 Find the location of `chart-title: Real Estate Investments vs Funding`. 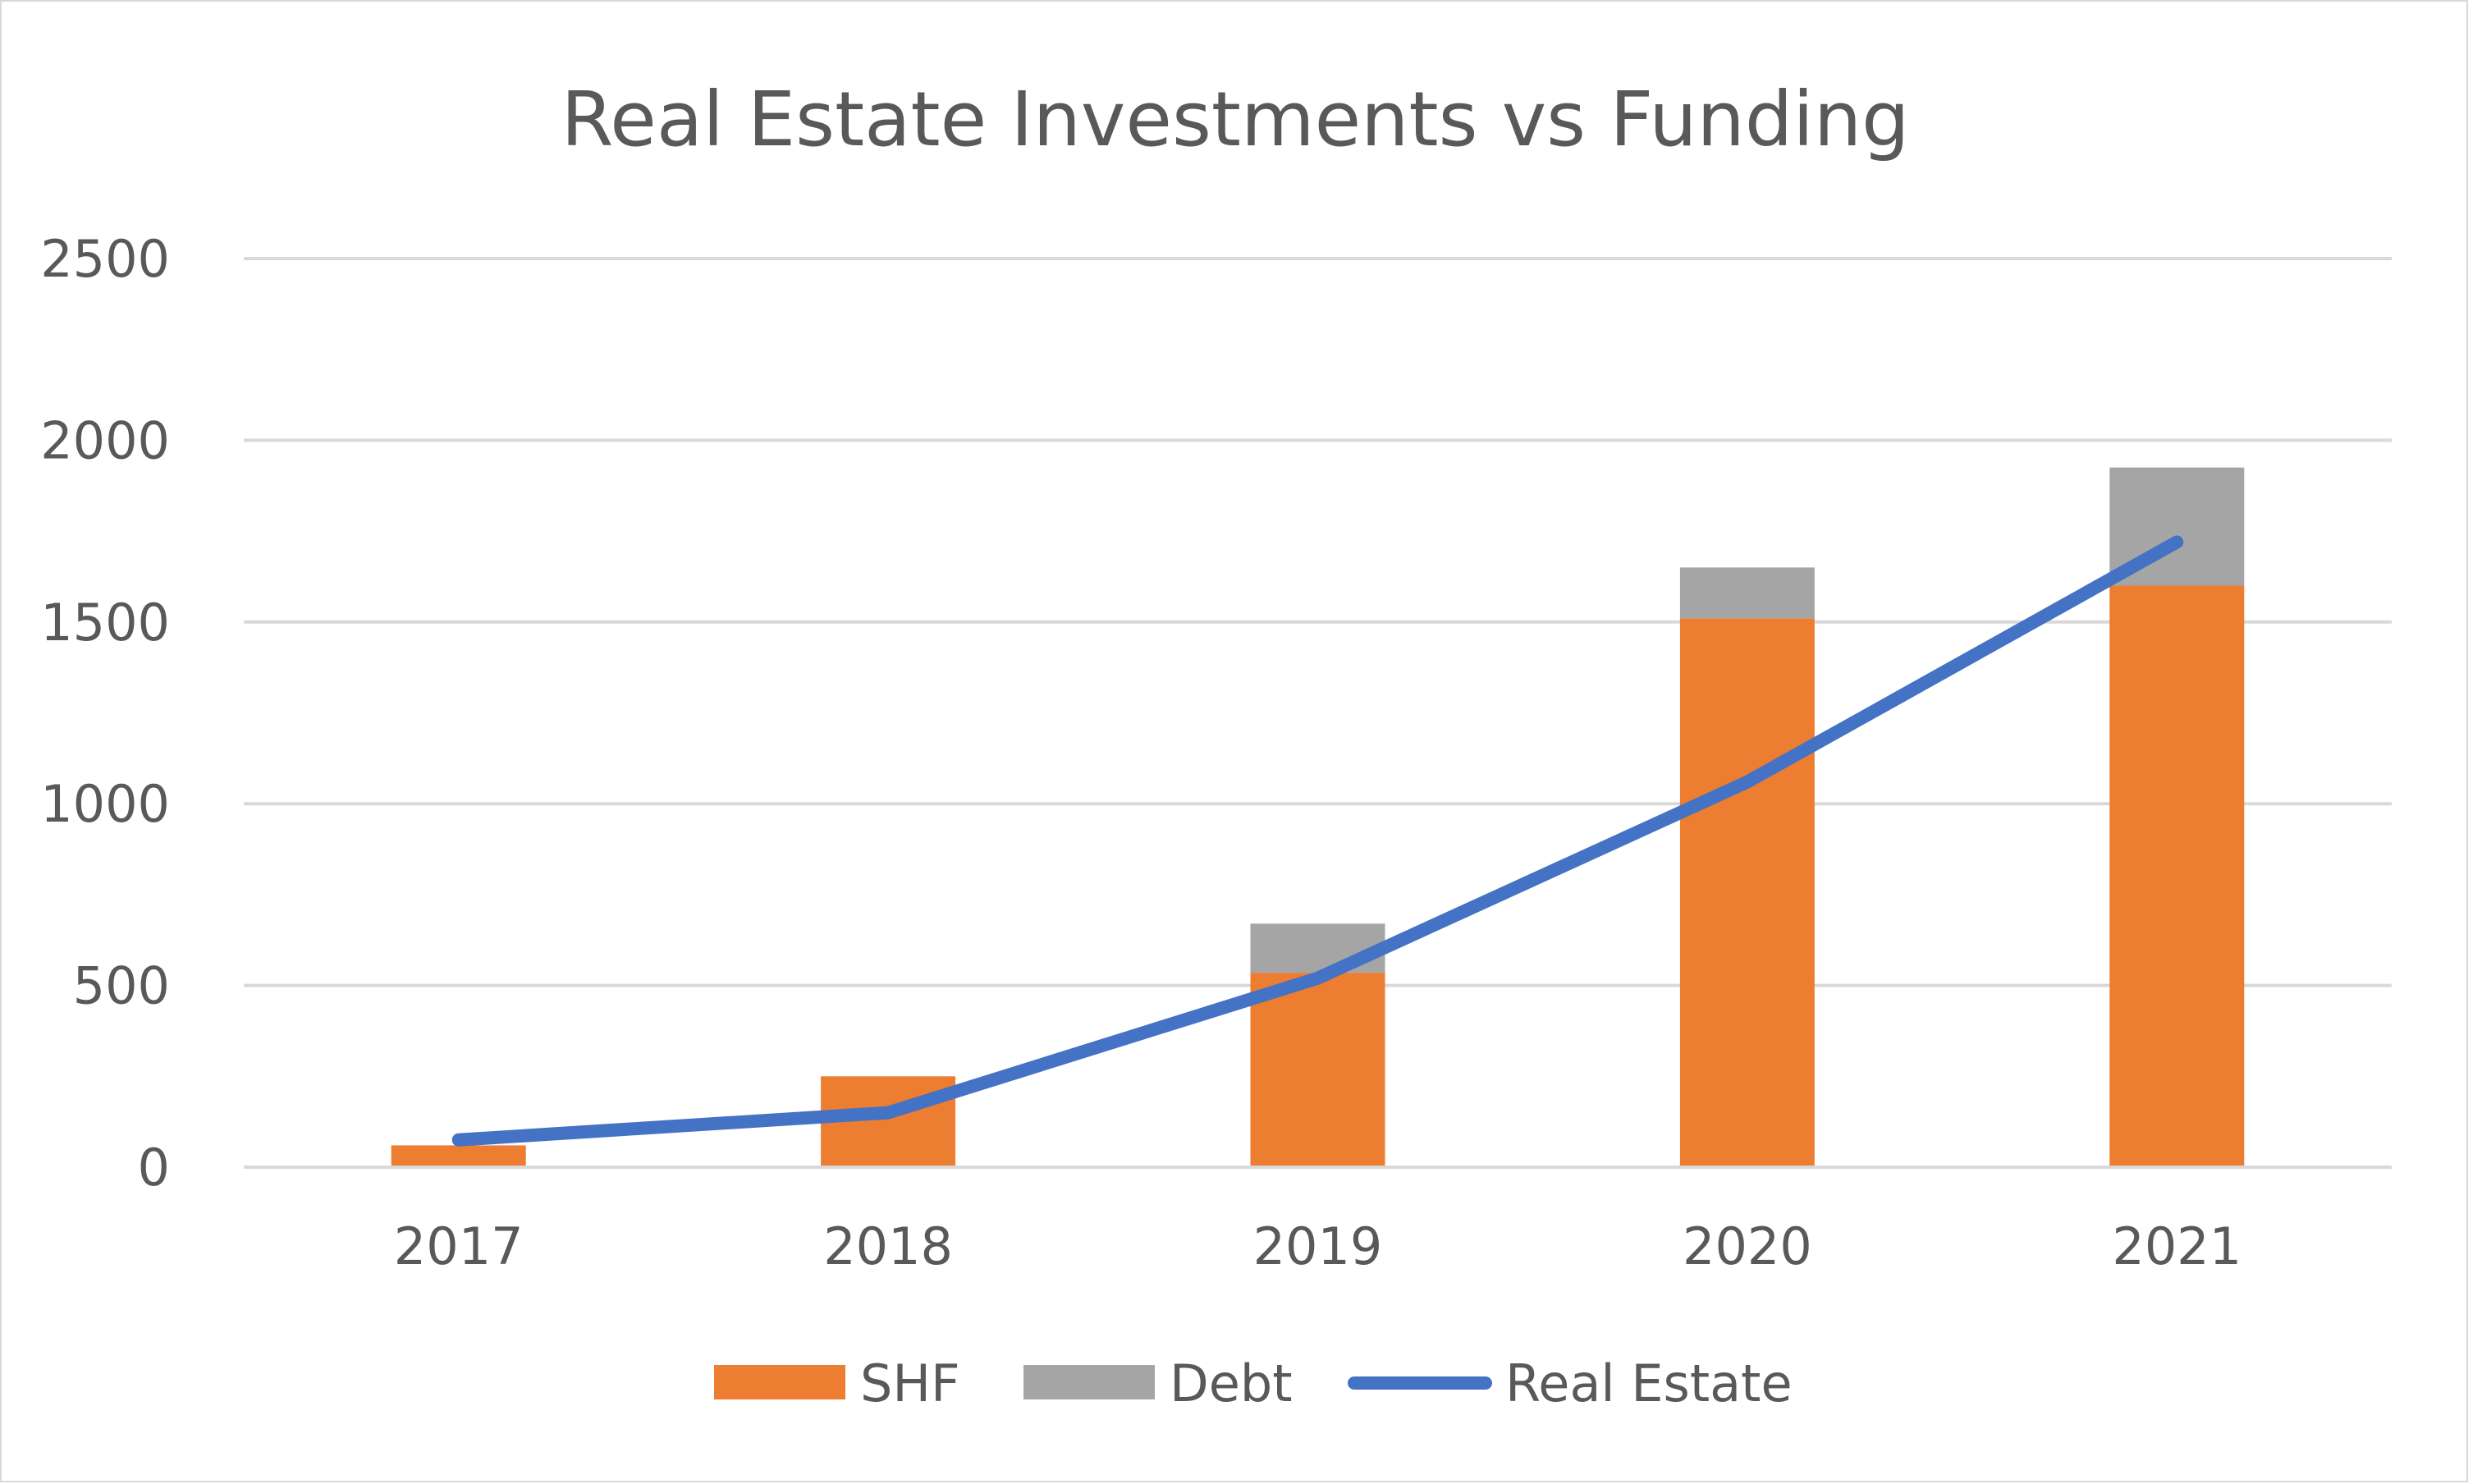

chart-title: Real Estate Investments vs Funding is located at coordinates (1235, 119).